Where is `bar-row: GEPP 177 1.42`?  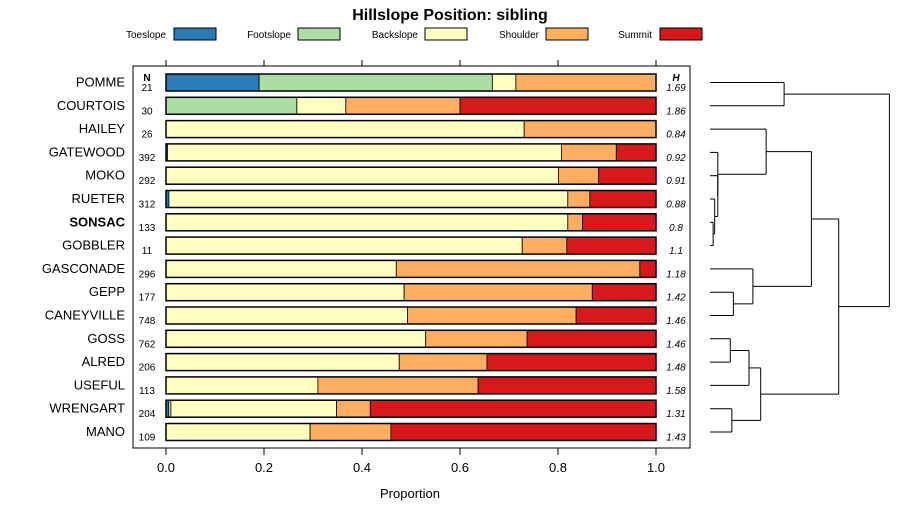 bar-row: GEPP 177 1.42 is located at coordinates (387, 293).